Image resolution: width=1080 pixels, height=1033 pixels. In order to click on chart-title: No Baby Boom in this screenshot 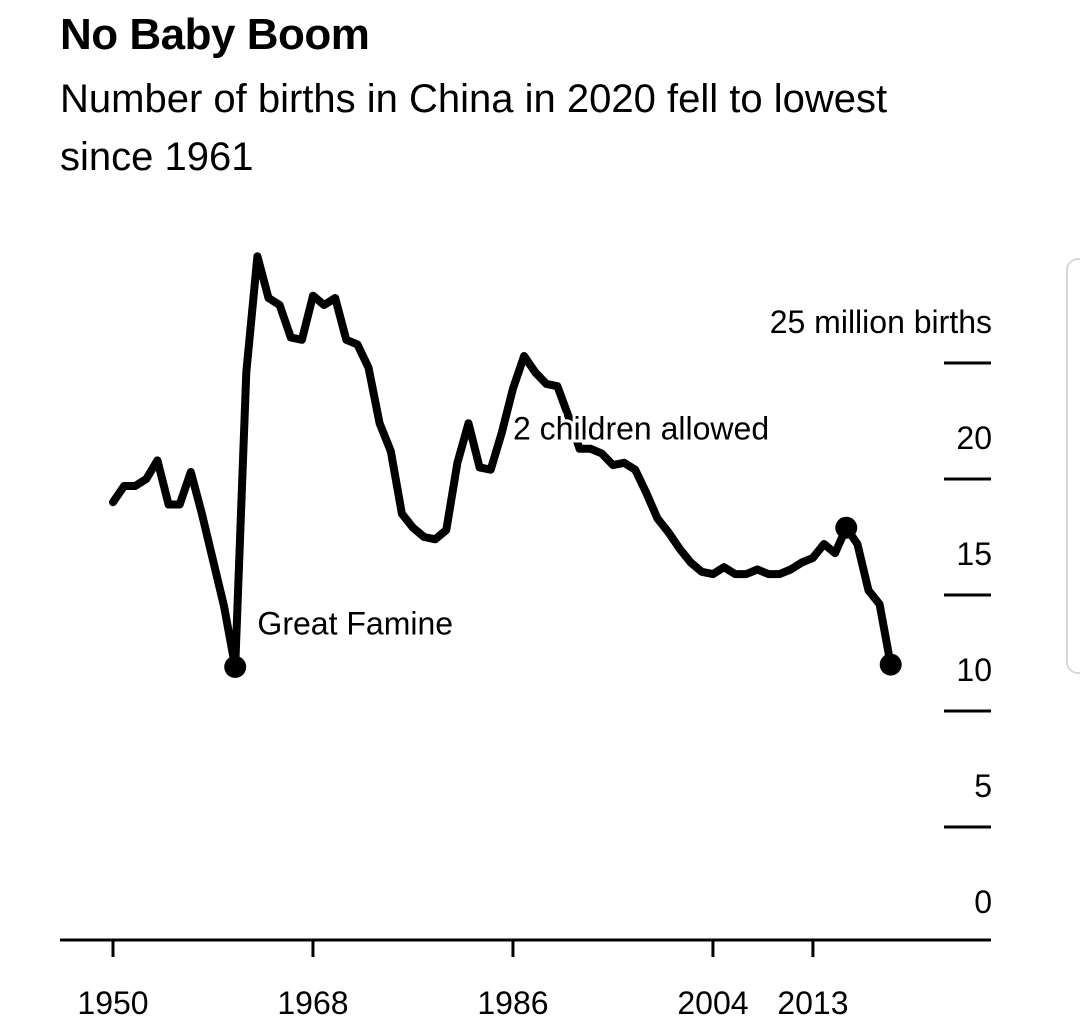, I will do `click(215, 34)`.